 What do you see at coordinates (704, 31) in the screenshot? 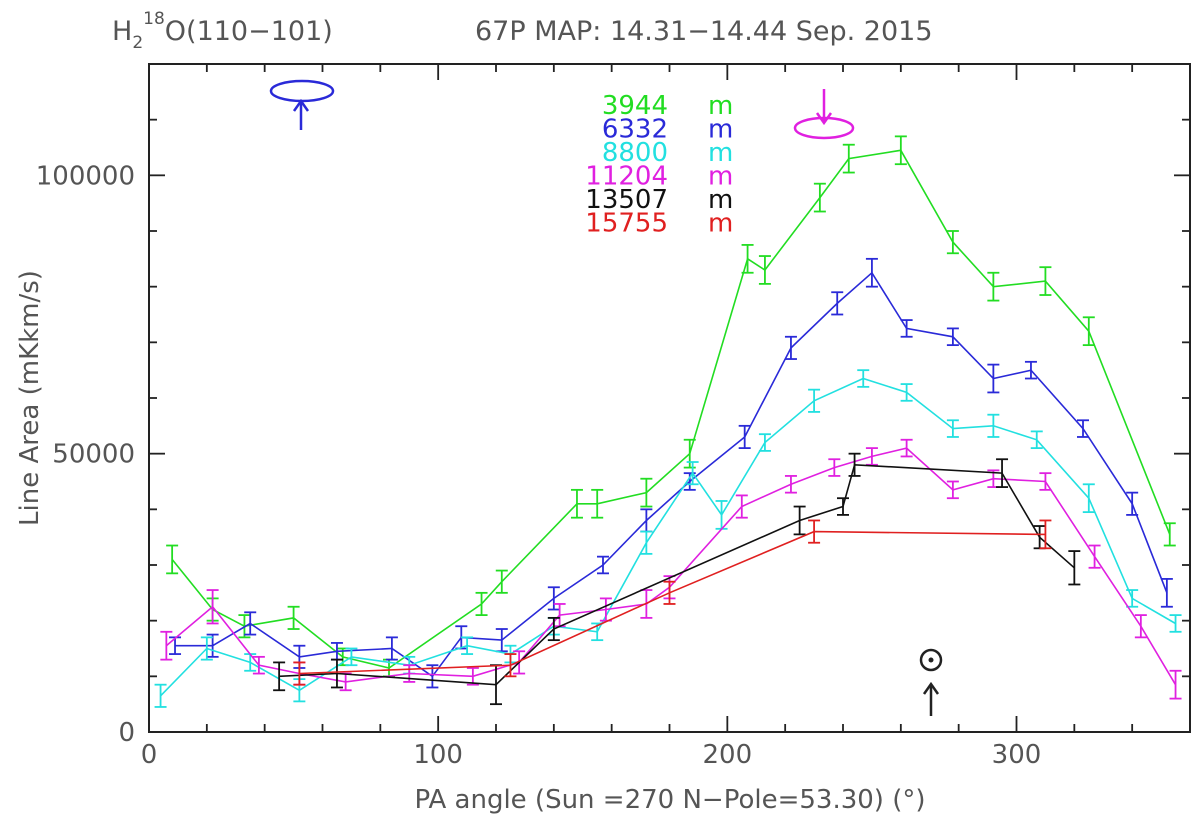
I see `map-title: 67P MAP: 14.31−14.44 Sep. 2015` at bounding box center [704, 31].